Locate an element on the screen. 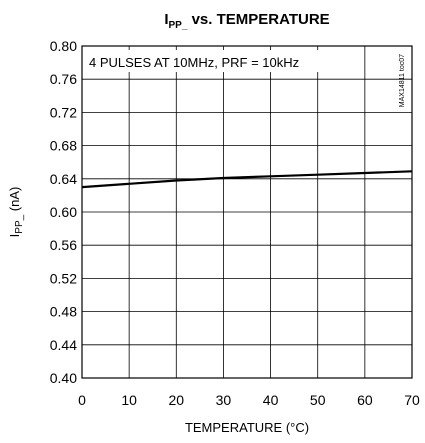 The image size is (425, 443). x-tick-label: 50 is located at coordinates (318, 400).